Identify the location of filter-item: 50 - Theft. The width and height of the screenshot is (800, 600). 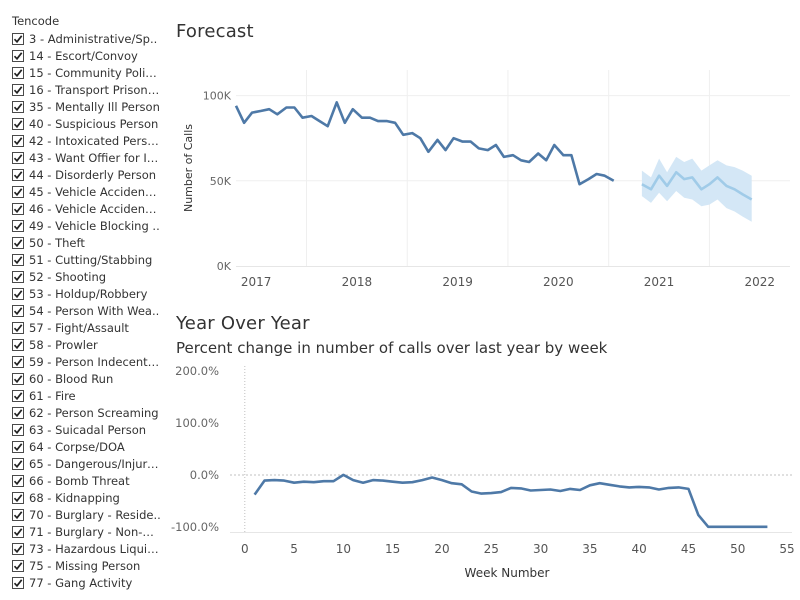
(90, 242).